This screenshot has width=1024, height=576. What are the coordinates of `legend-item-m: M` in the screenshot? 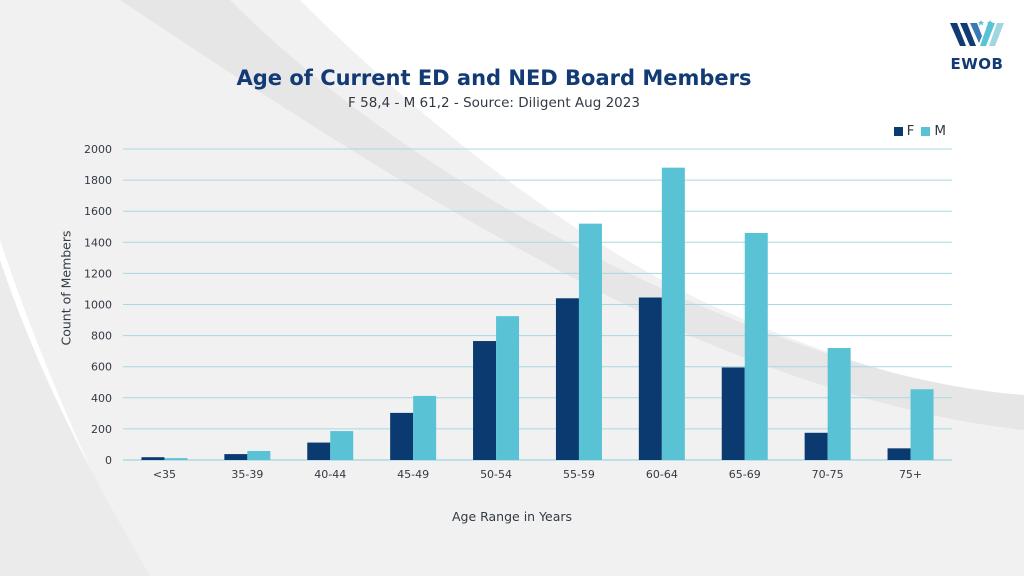 It's located at (933, 131).